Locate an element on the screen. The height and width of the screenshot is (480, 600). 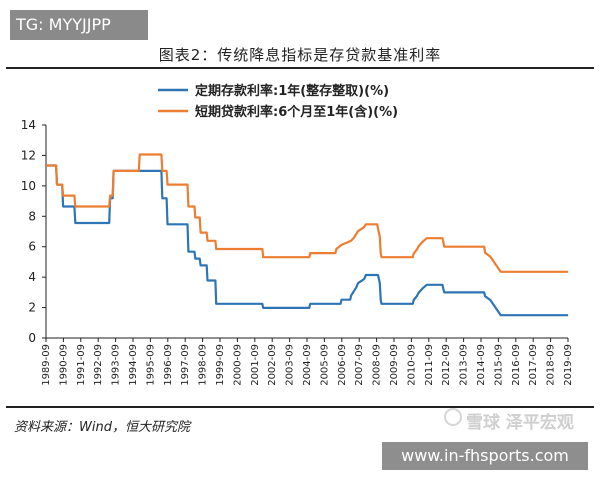
x-tick-label: 2005-09 is located at coordinates (324, 365).